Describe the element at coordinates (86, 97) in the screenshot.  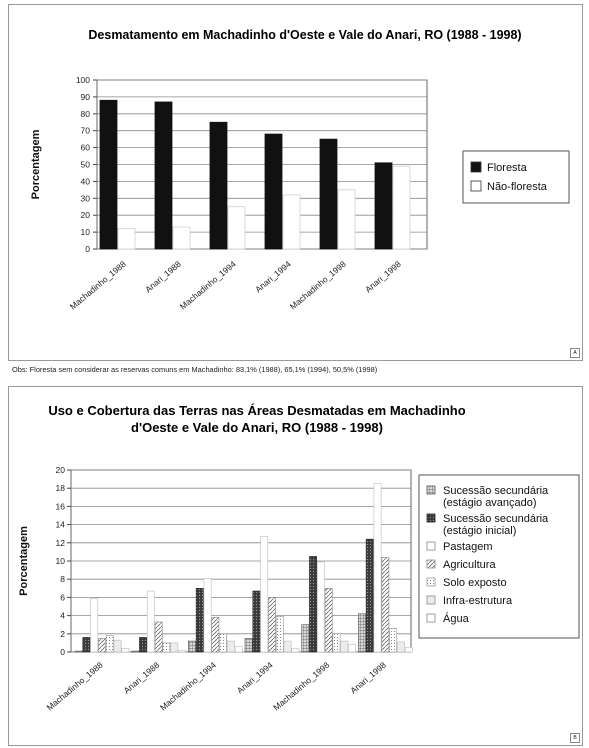
I see `y-tick-label: 90` at that location.